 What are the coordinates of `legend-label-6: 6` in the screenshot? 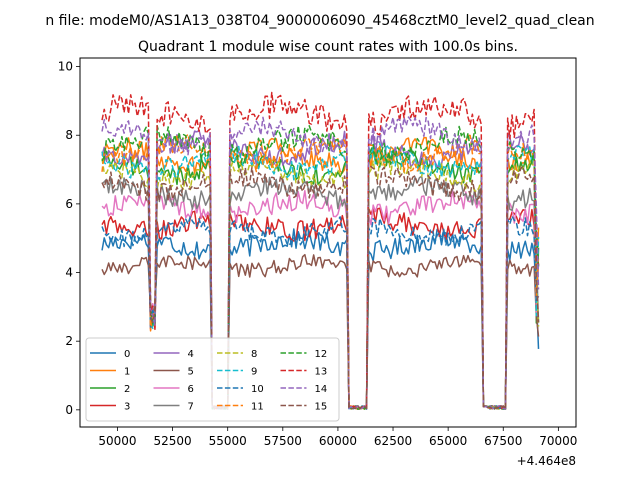 It's located at (191, 389).